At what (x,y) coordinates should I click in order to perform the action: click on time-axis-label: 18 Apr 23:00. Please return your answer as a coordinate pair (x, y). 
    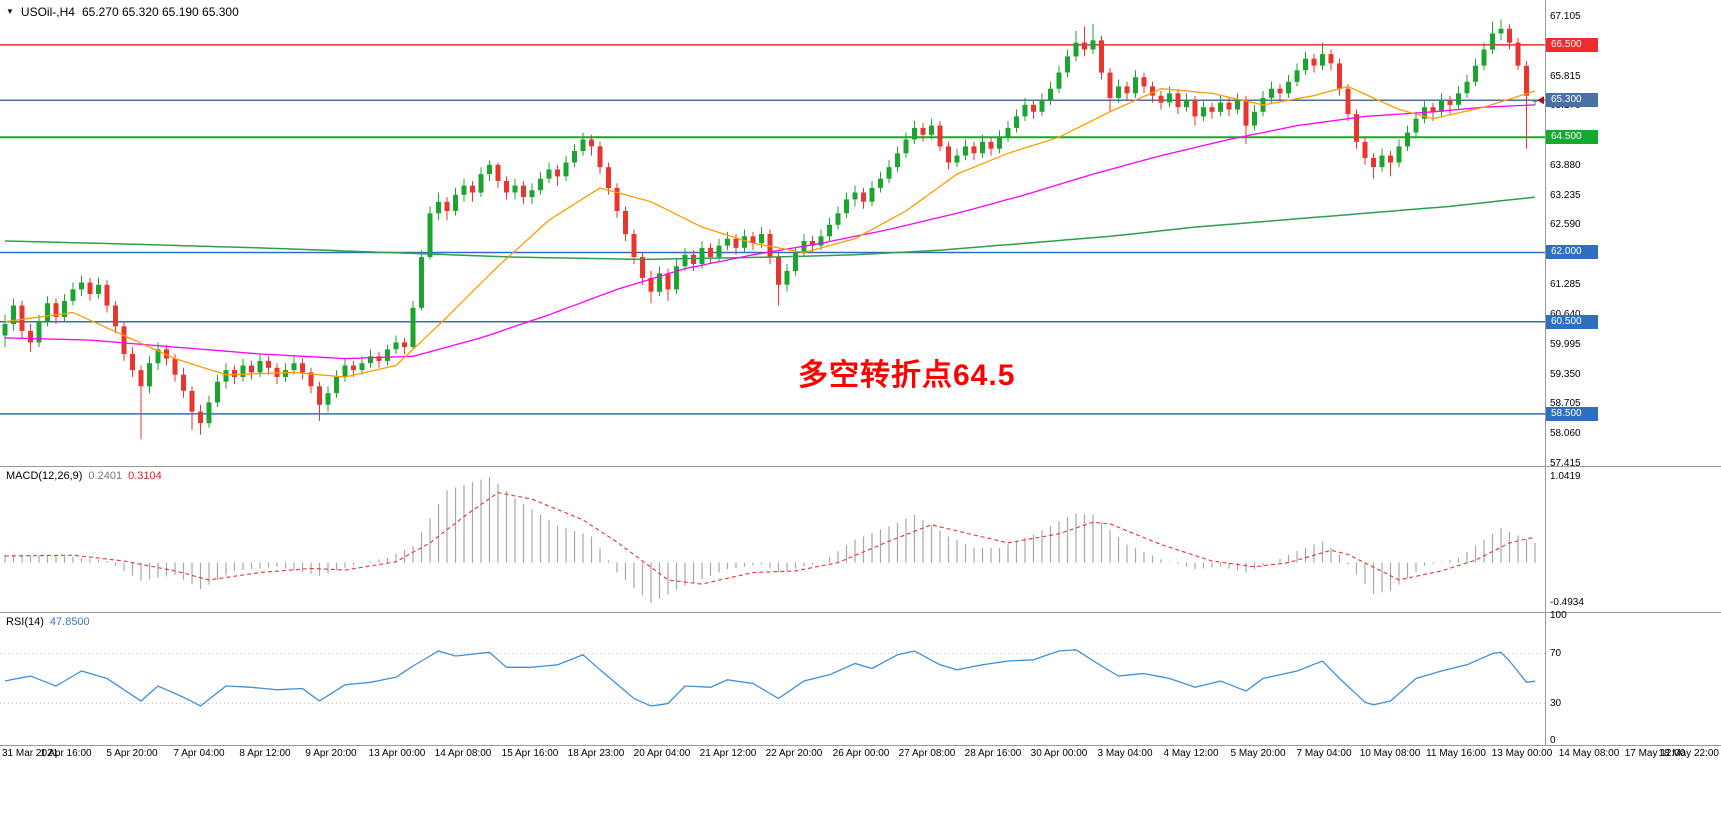
    Looking at the image, I should click on (596, 753).